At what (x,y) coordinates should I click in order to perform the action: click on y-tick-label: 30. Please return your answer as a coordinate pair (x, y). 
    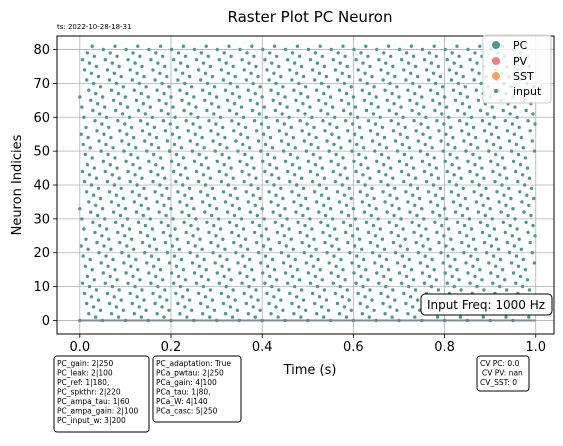
    Looking at the image, I should click on (41, 219).